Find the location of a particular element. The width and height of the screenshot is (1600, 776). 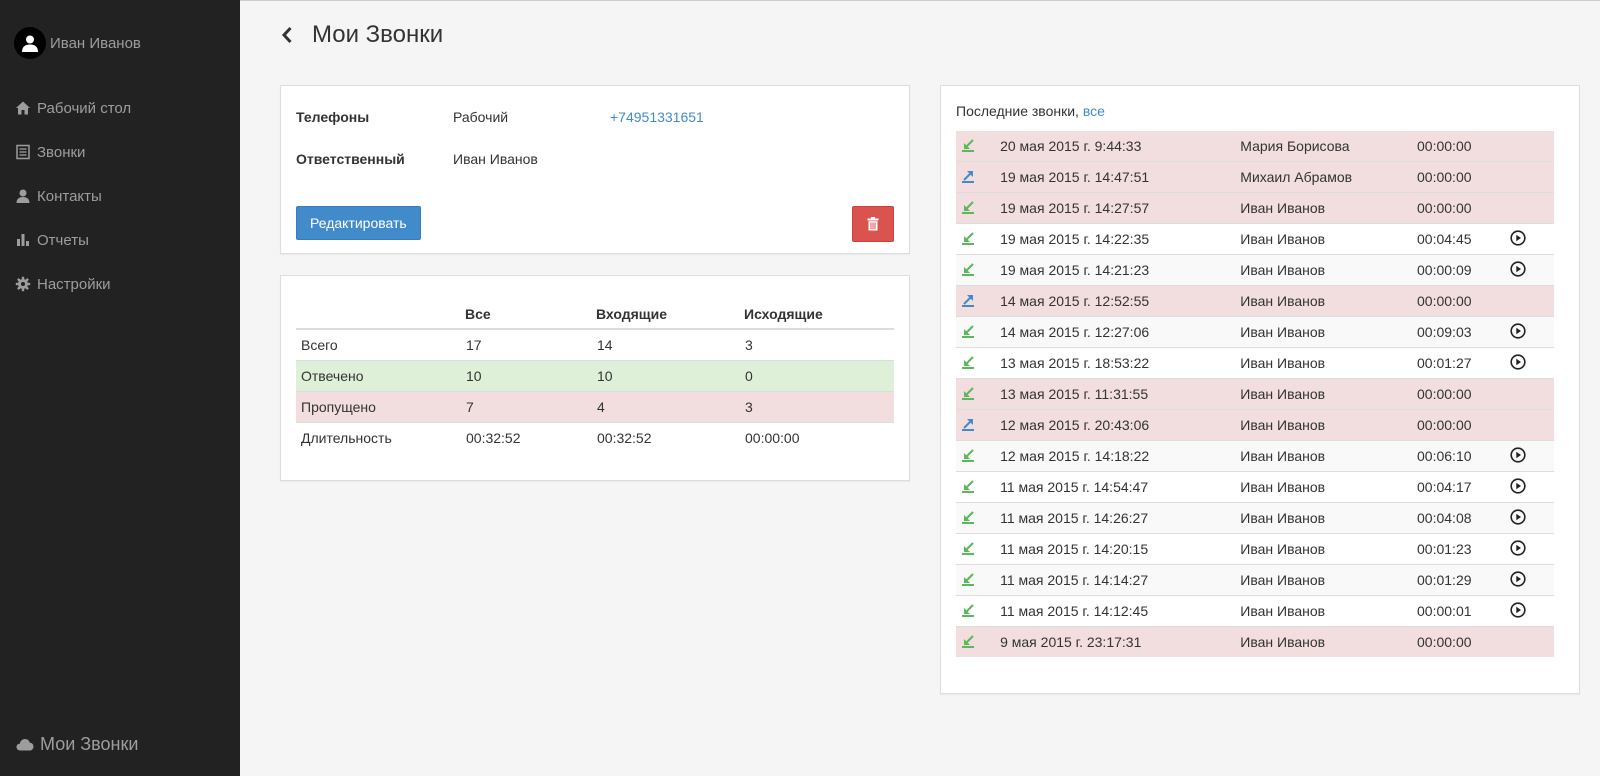

call-date: 19 мая 2015 г. 14:47:51 is located at coordinates (1115, 177).